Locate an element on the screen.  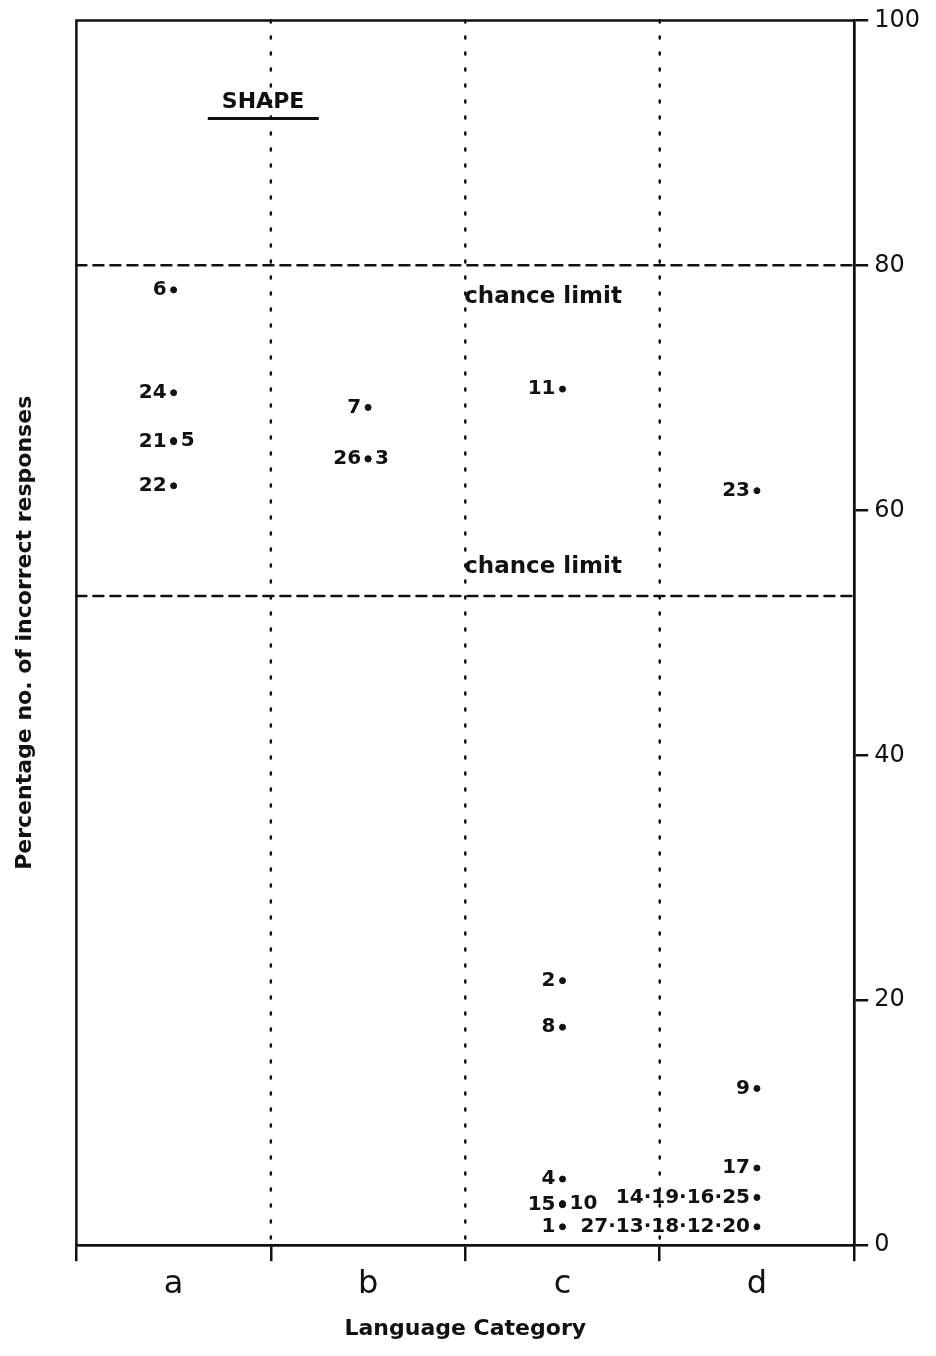
series-label: 15 is located at coordinates (541, 1202).